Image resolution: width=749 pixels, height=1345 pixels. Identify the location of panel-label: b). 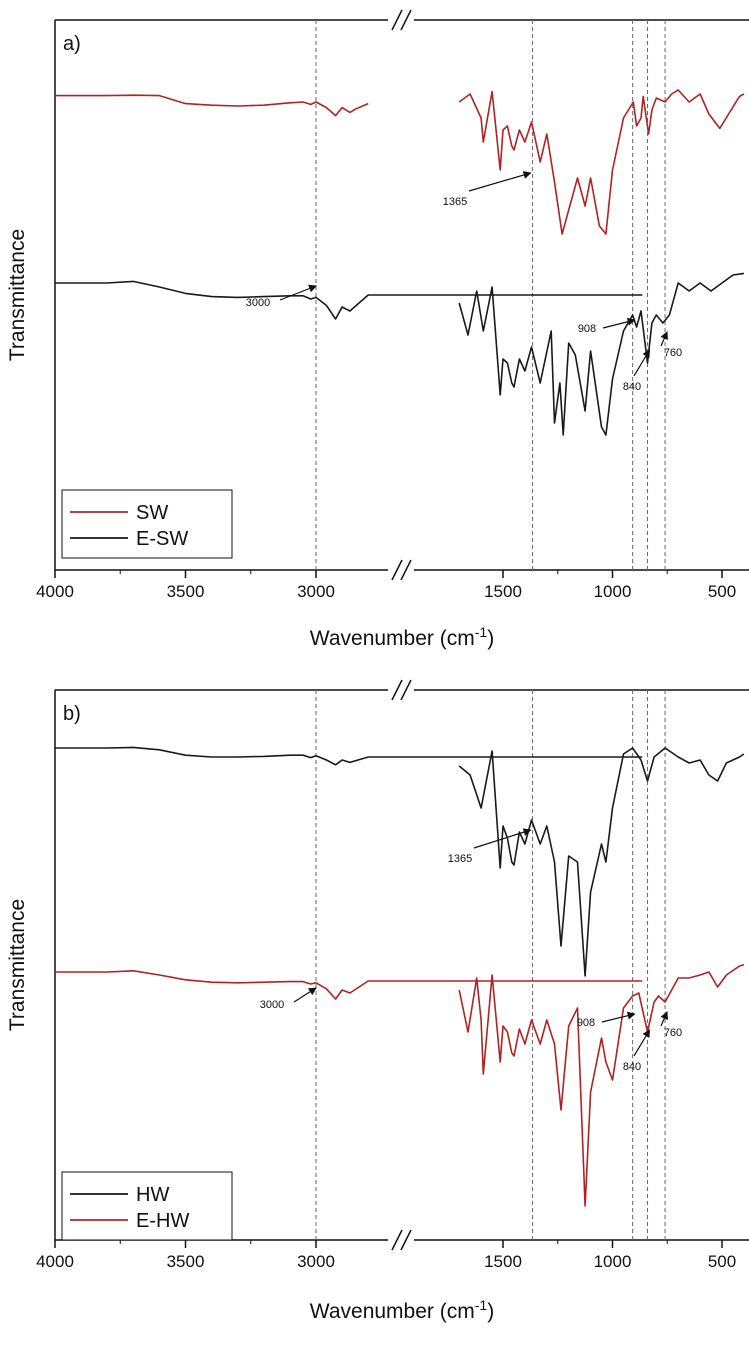
(72, 714).